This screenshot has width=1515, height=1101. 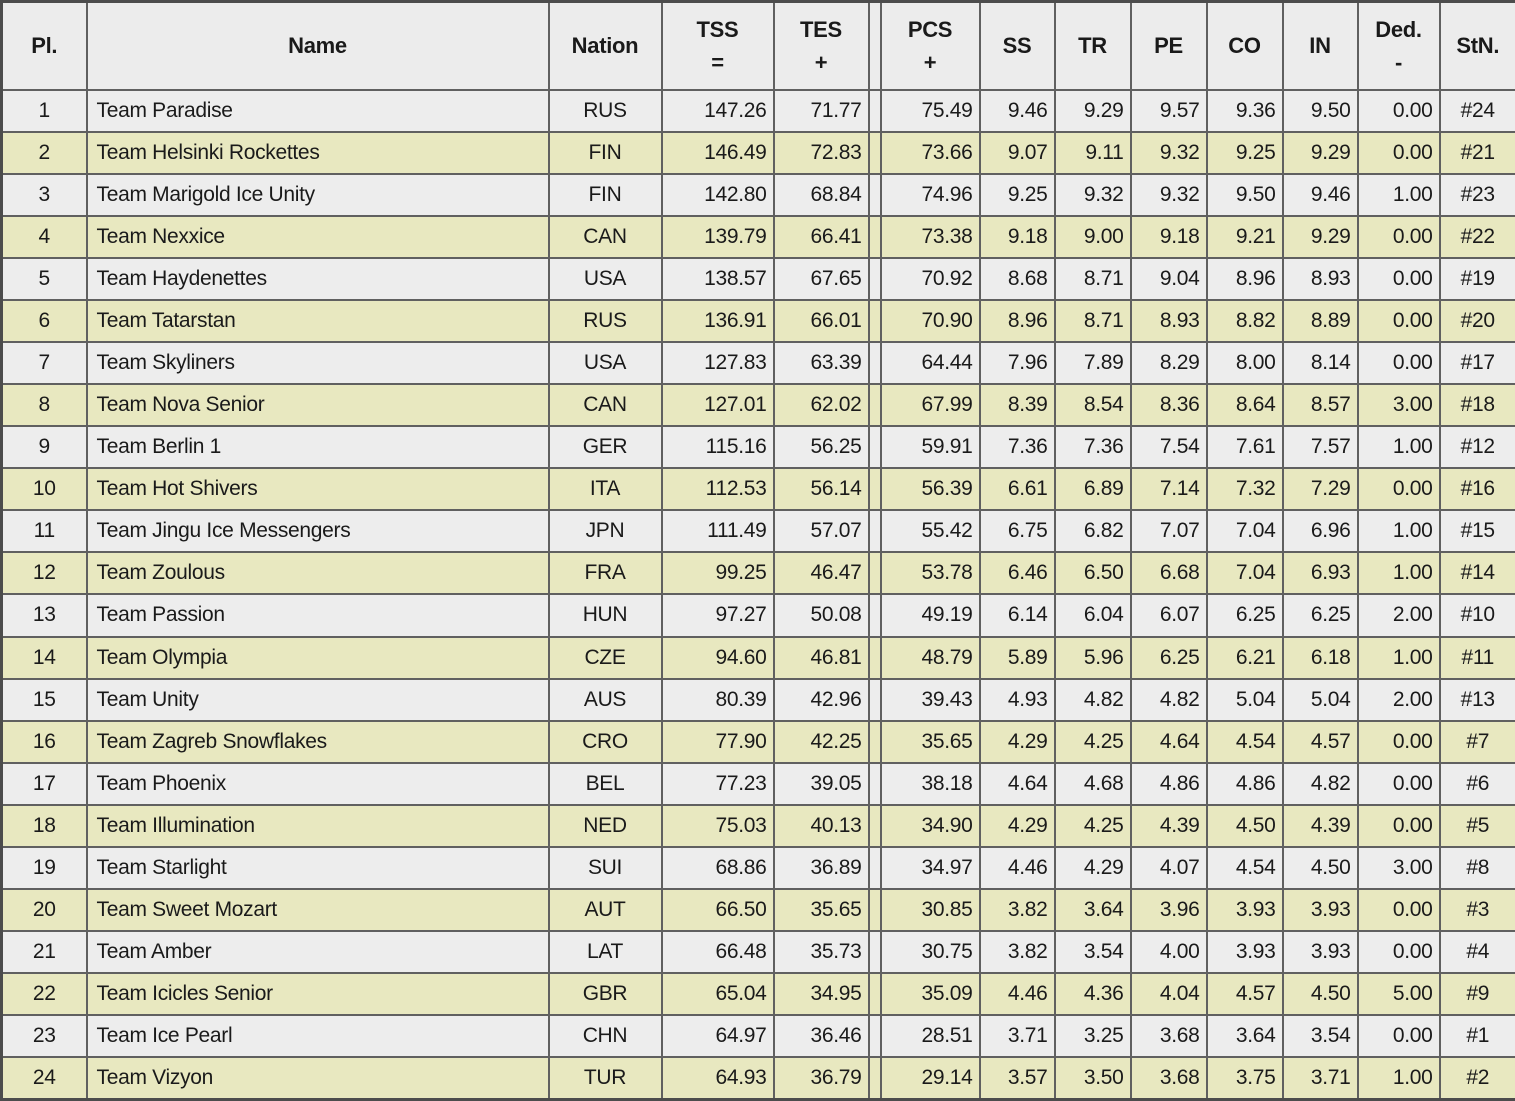 What do you see at coordinates (317, 1036) in the screenshot?
I see `cell-team-name: Team Ice Pearl` at bounding box center [317, 1036].